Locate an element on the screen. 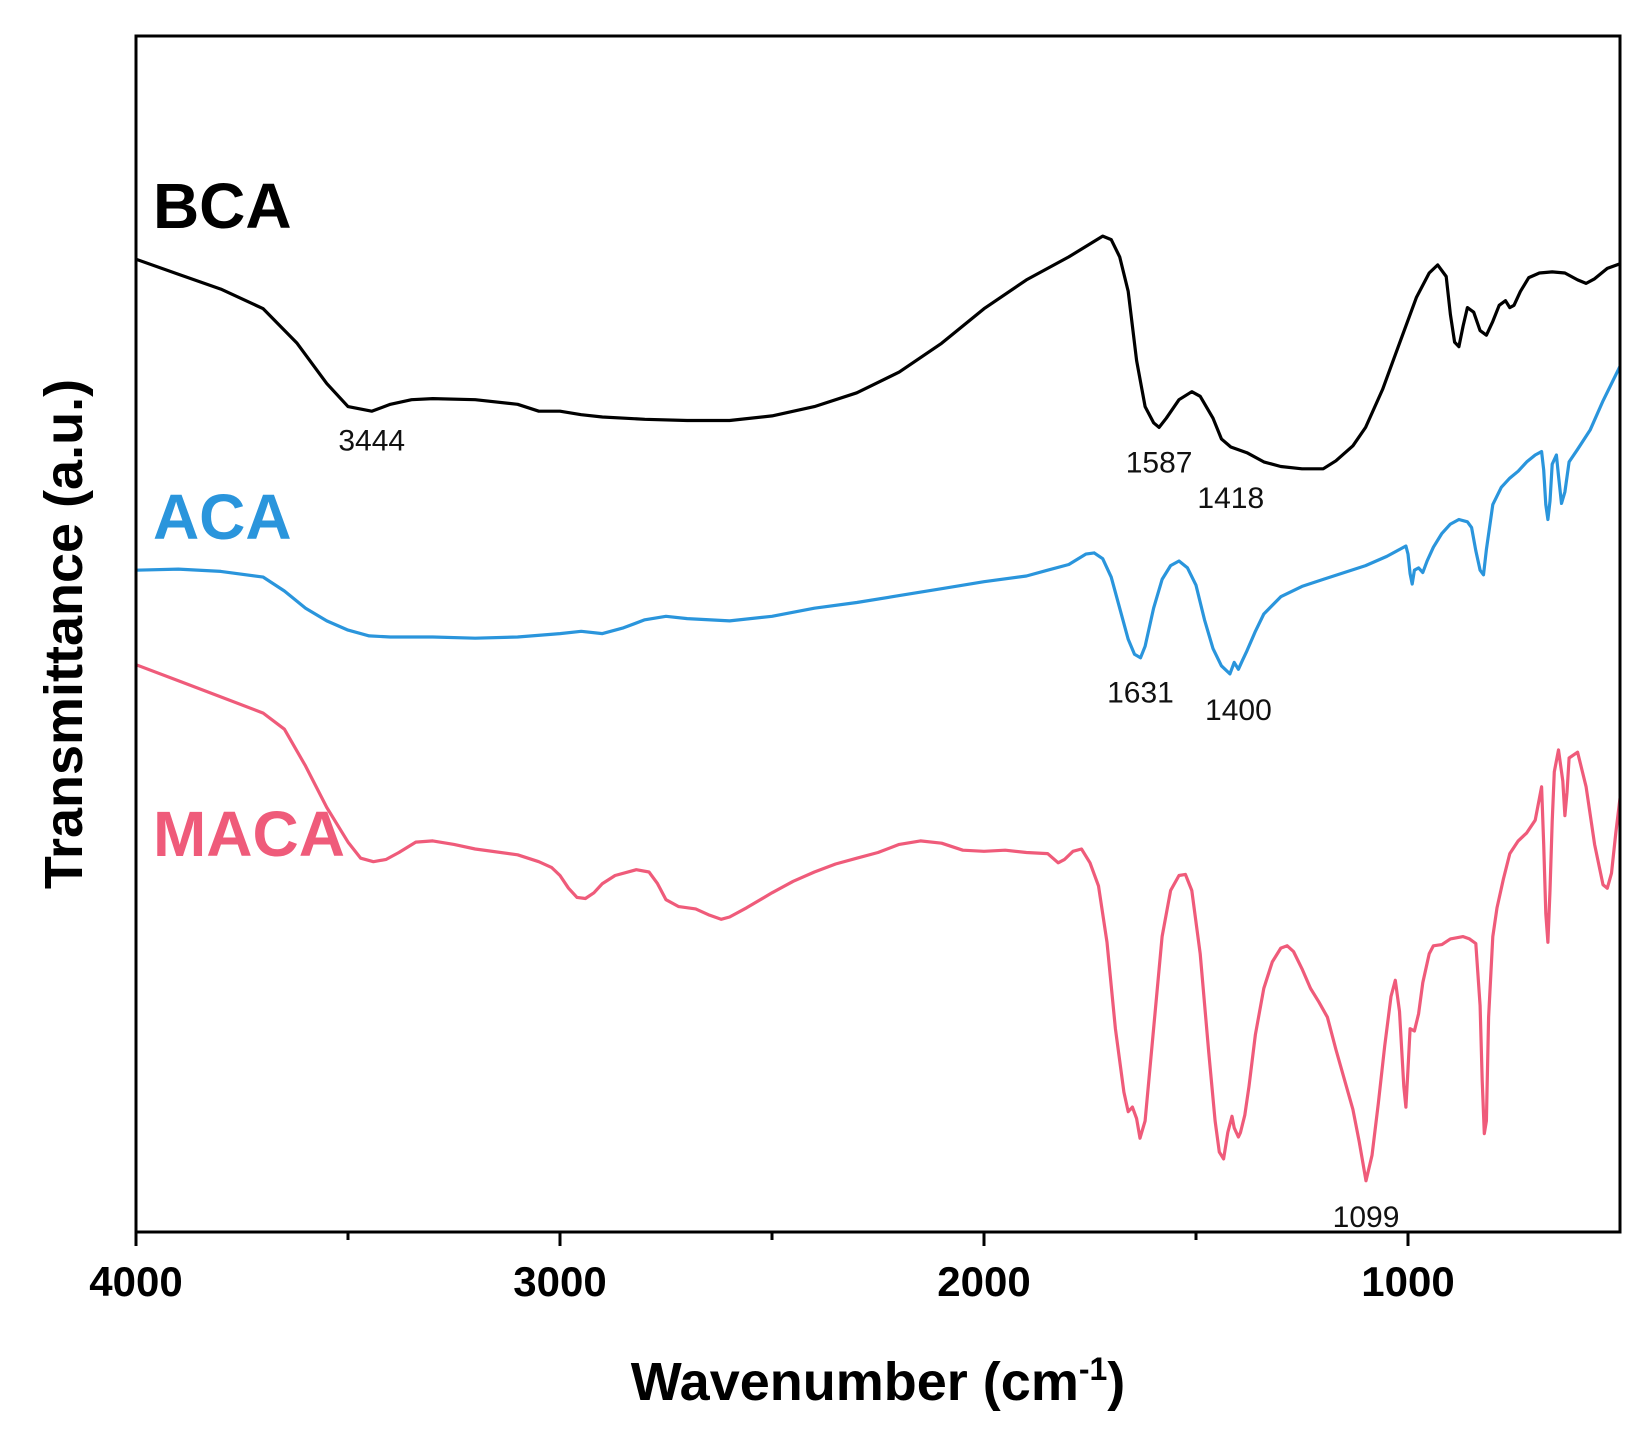 The width and height of the screenshot is (1648, 1440). x-tick-label-3000: 3000 is located at coordinates (559, 1281).